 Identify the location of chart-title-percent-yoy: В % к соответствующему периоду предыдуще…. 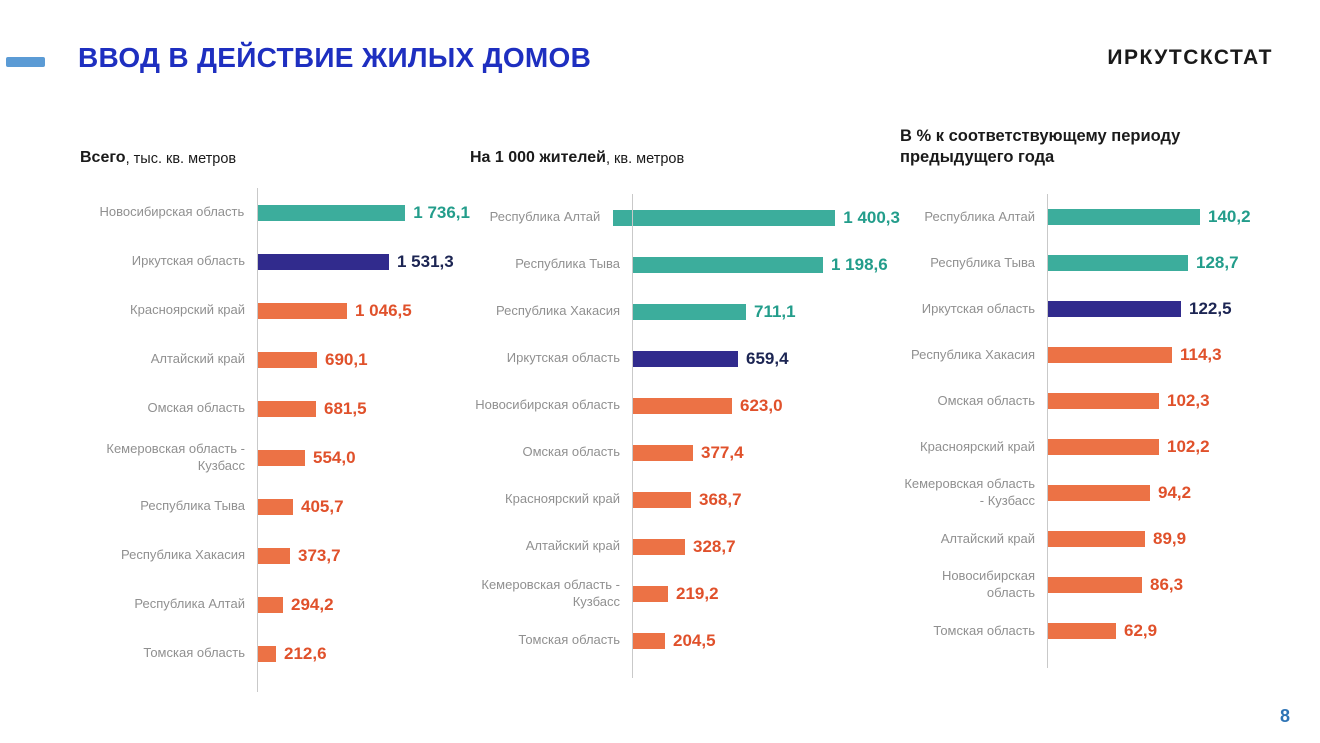
(1090, 150).